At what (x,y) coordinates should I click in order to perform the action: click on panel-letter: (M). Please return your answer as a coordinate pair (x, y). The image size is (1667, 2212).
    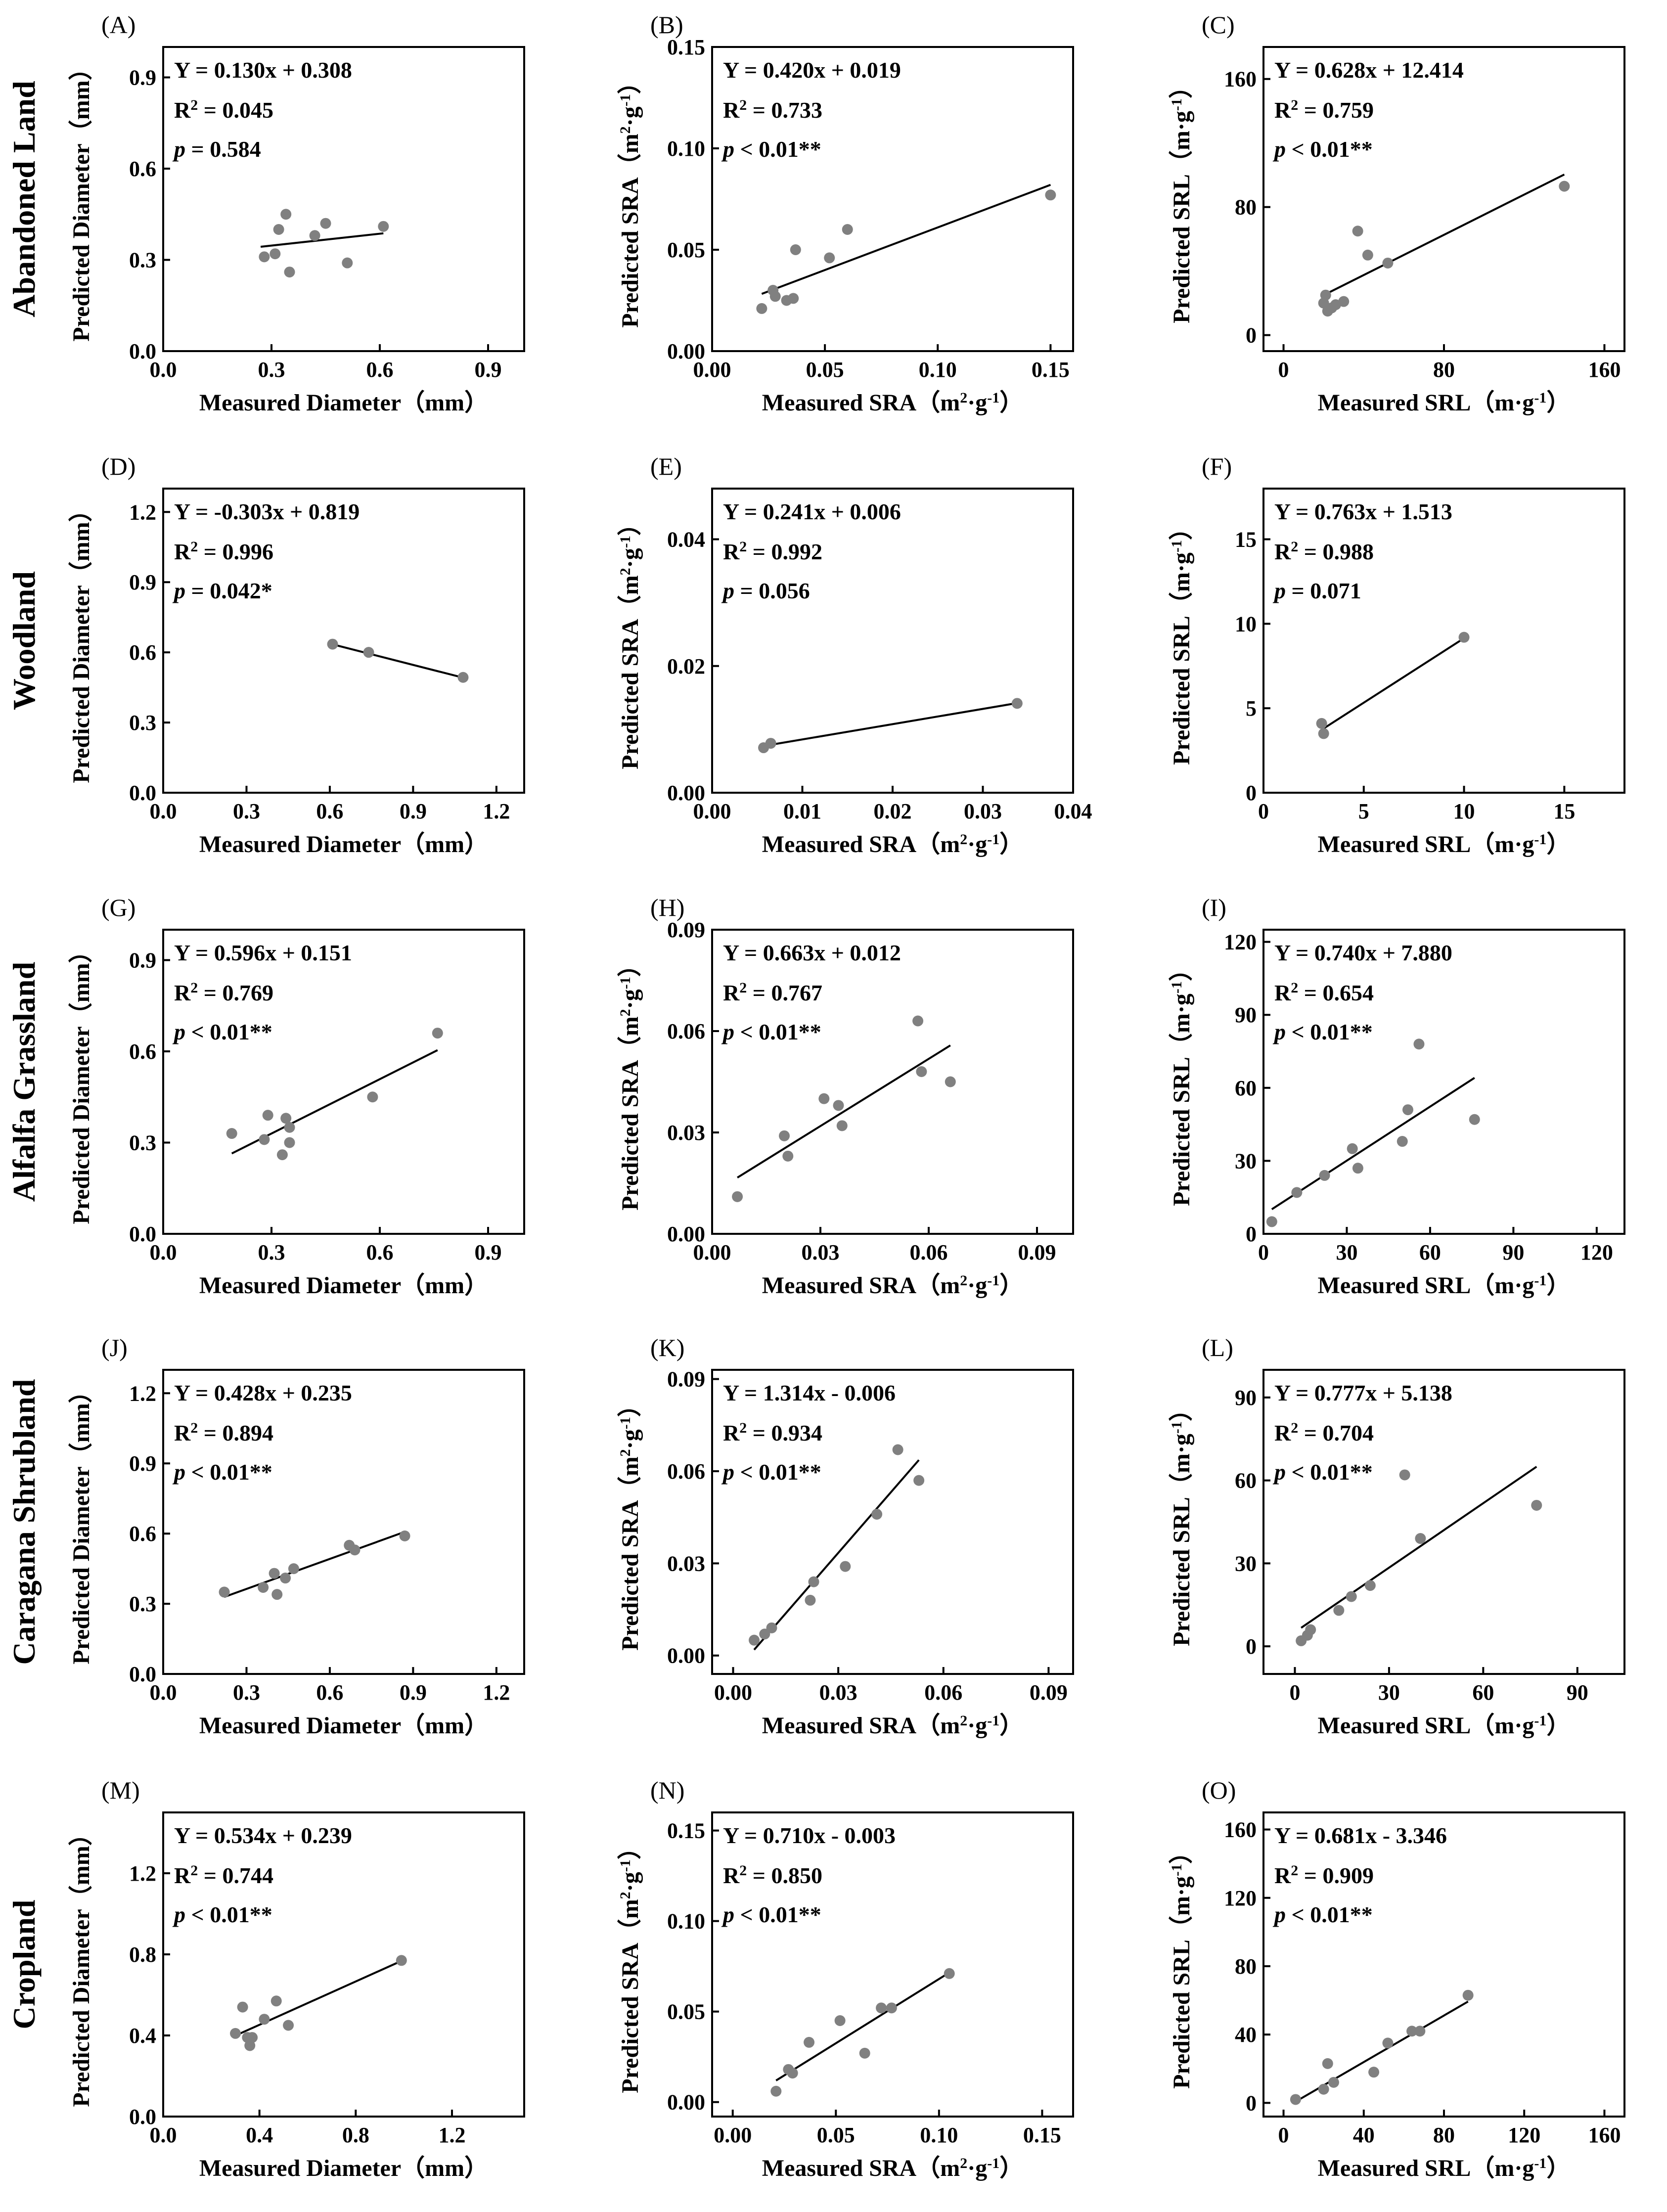
    Looking at the image, I should click on (120, 1790).